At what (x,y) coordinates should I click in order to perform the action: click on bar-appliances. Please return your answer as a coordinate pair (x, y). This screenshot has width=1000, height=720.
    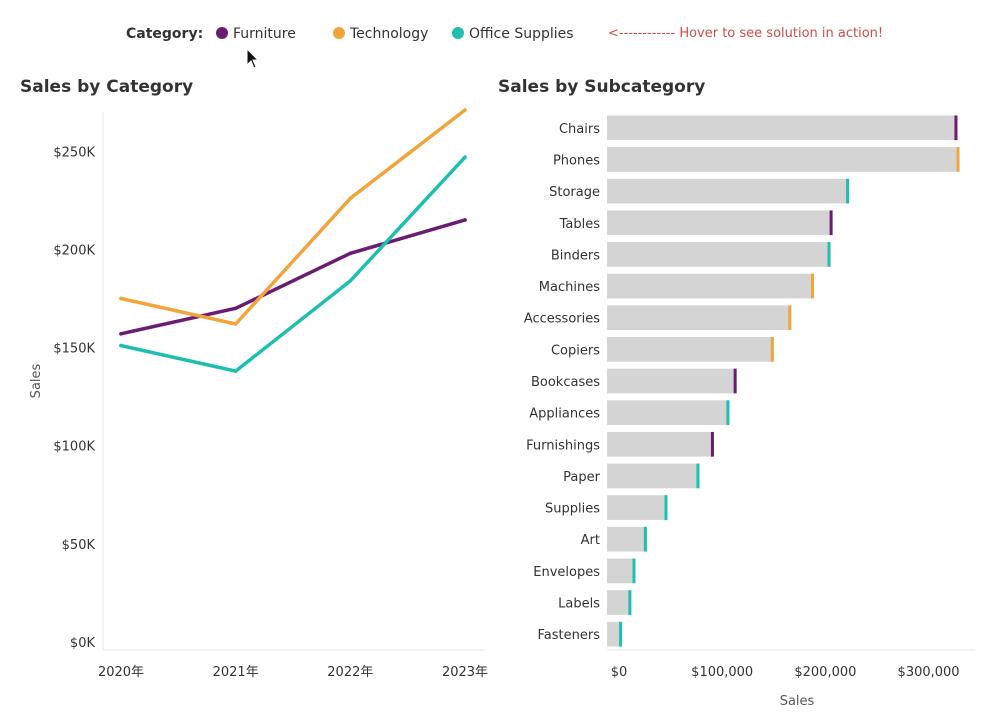
    Looking at the image, I should click on (668, 412).